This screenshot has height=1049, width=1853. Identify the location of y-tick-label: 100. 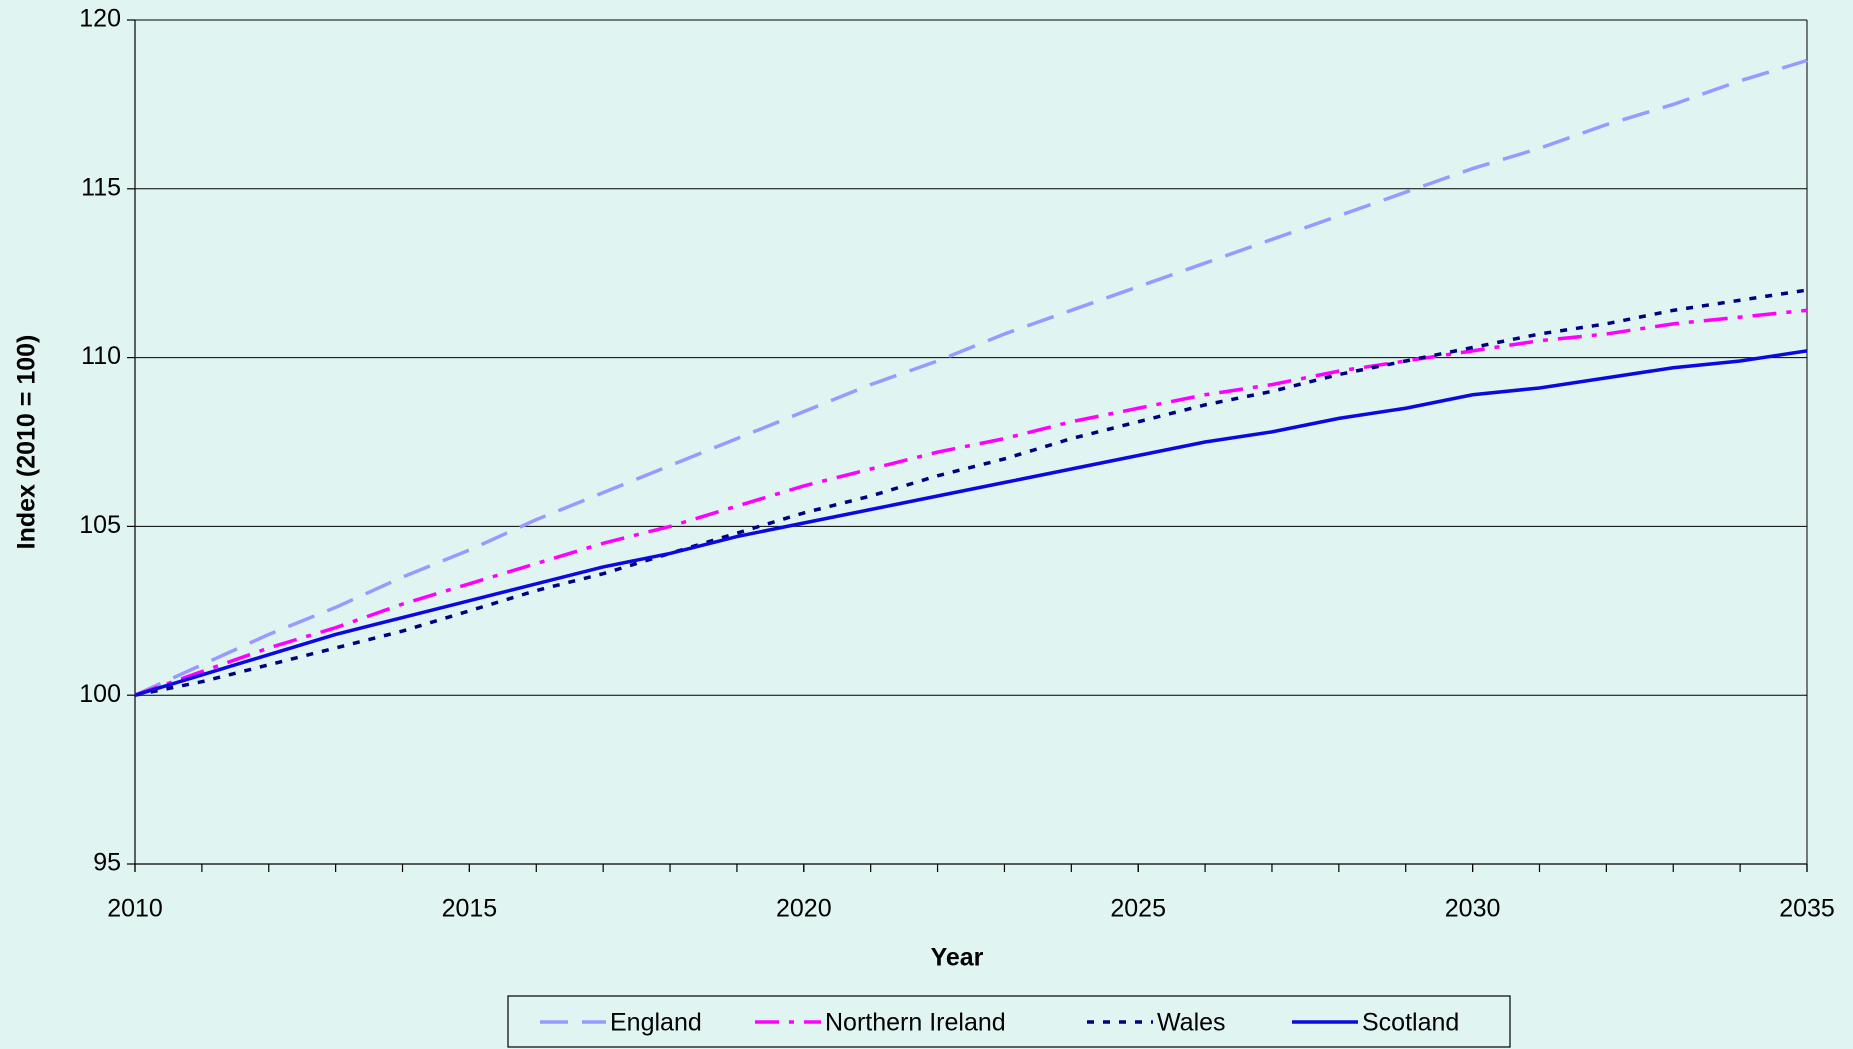
(100, 694).